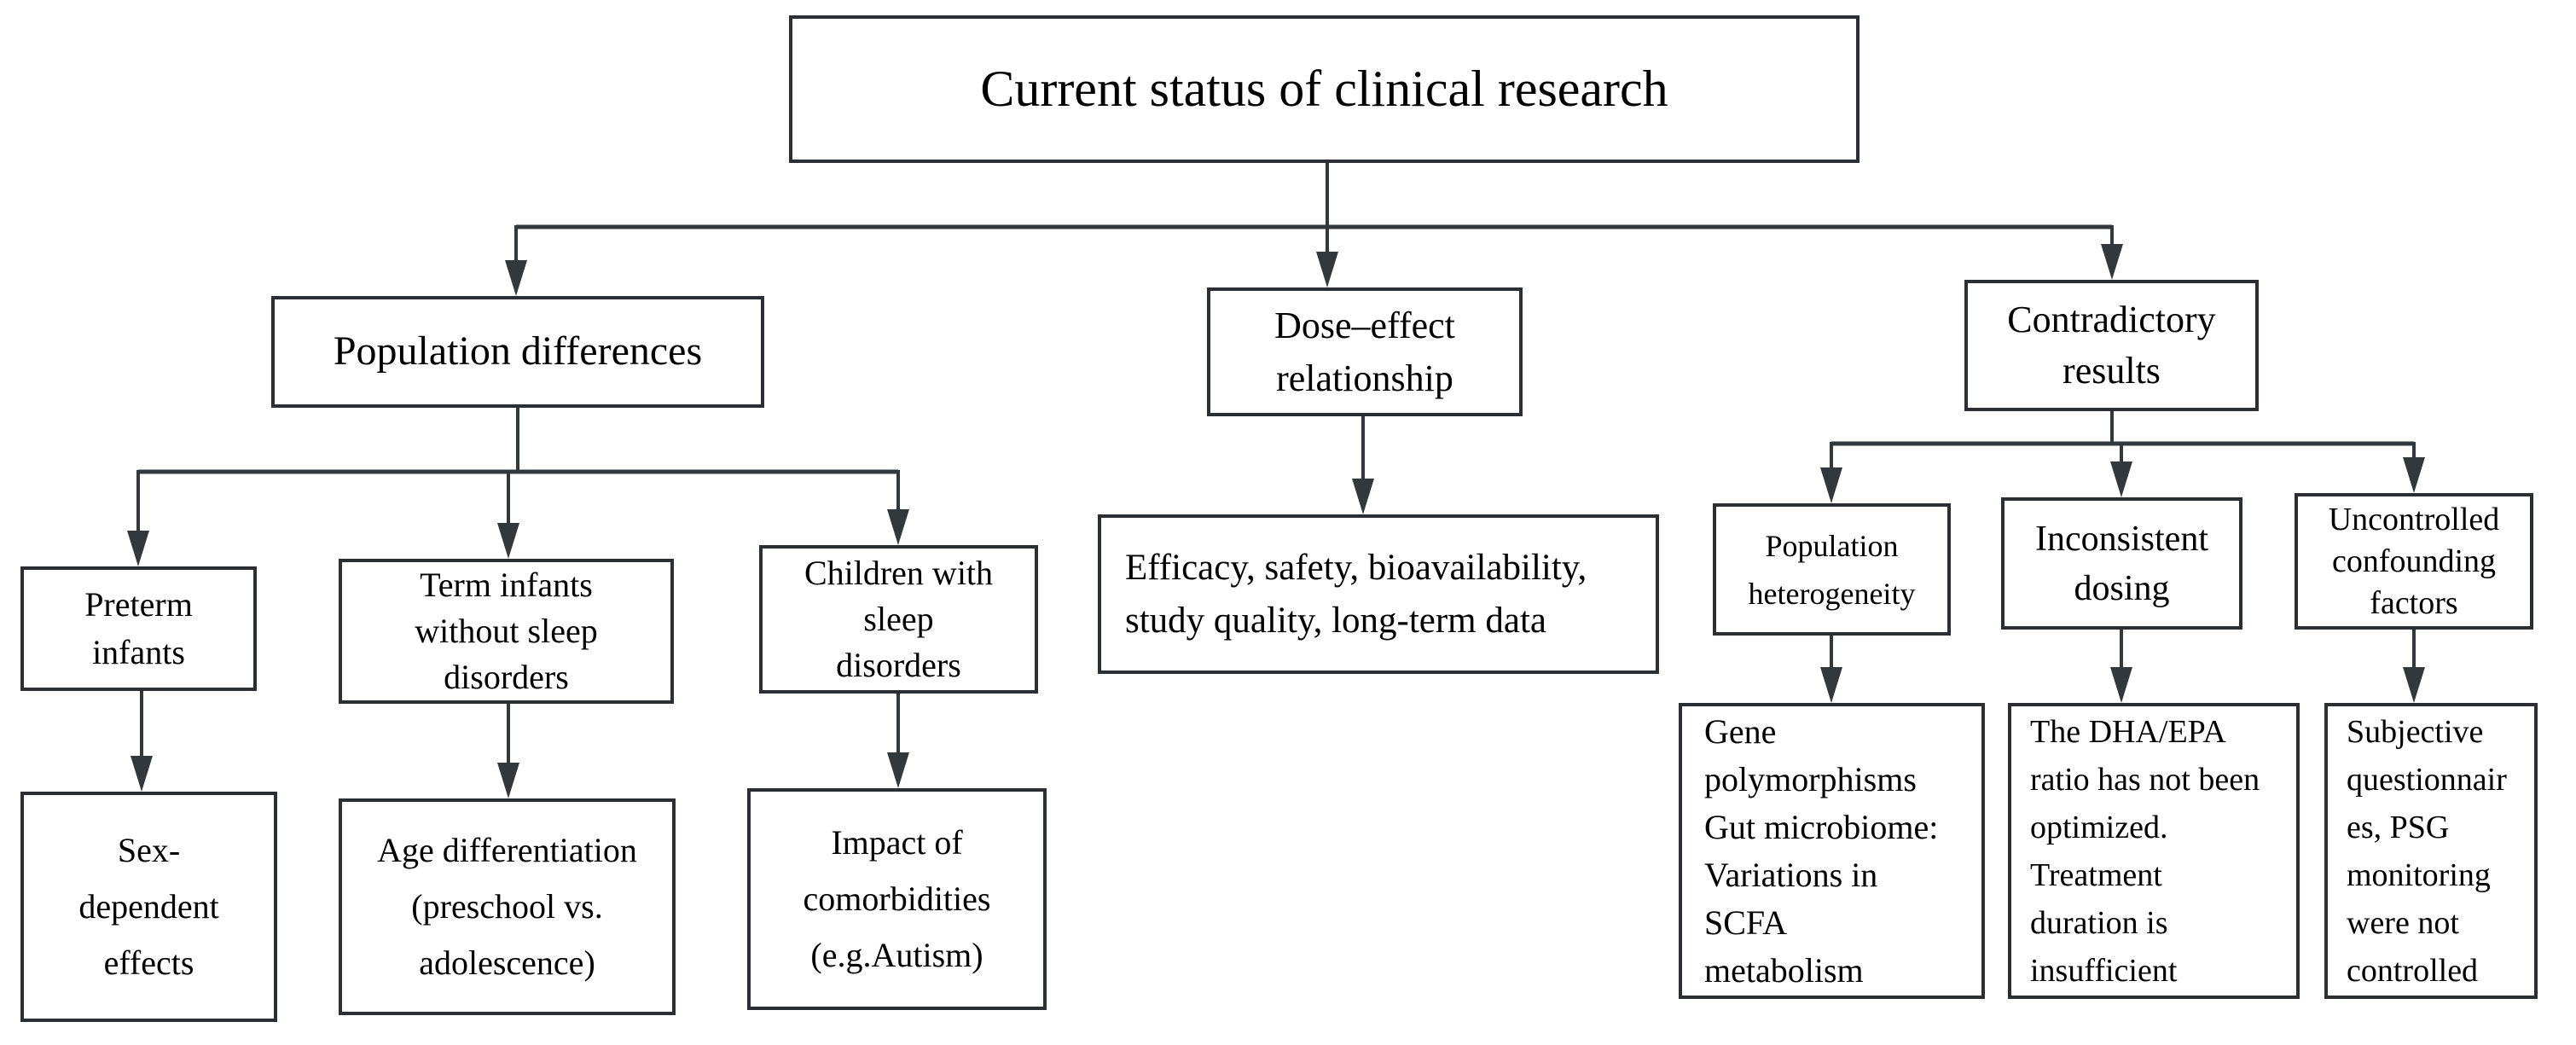  I want to click on node-dose-effect-relationship: Dose–effect relationship, so click(1365, 351).